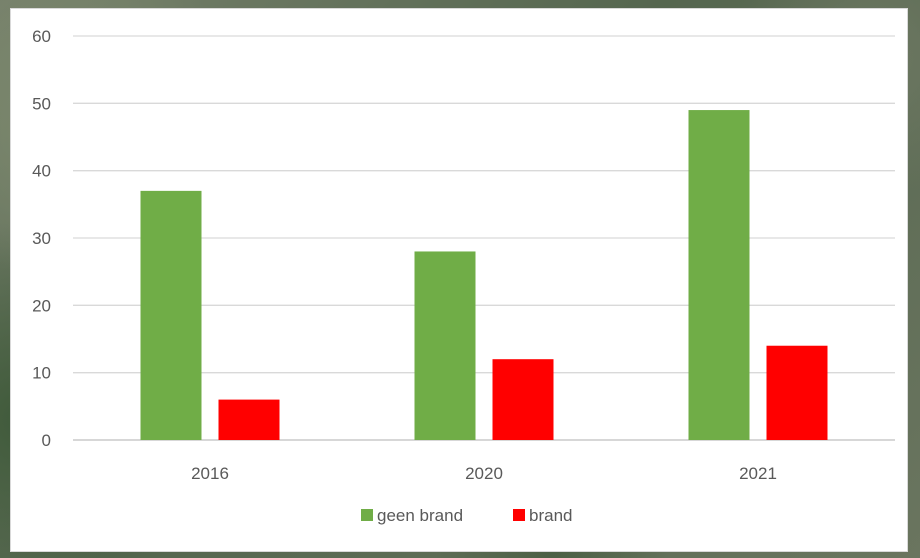 The height and width of the screenshot is (558, 920). I want to click on legend: geen brand brand, so click(466, 515).